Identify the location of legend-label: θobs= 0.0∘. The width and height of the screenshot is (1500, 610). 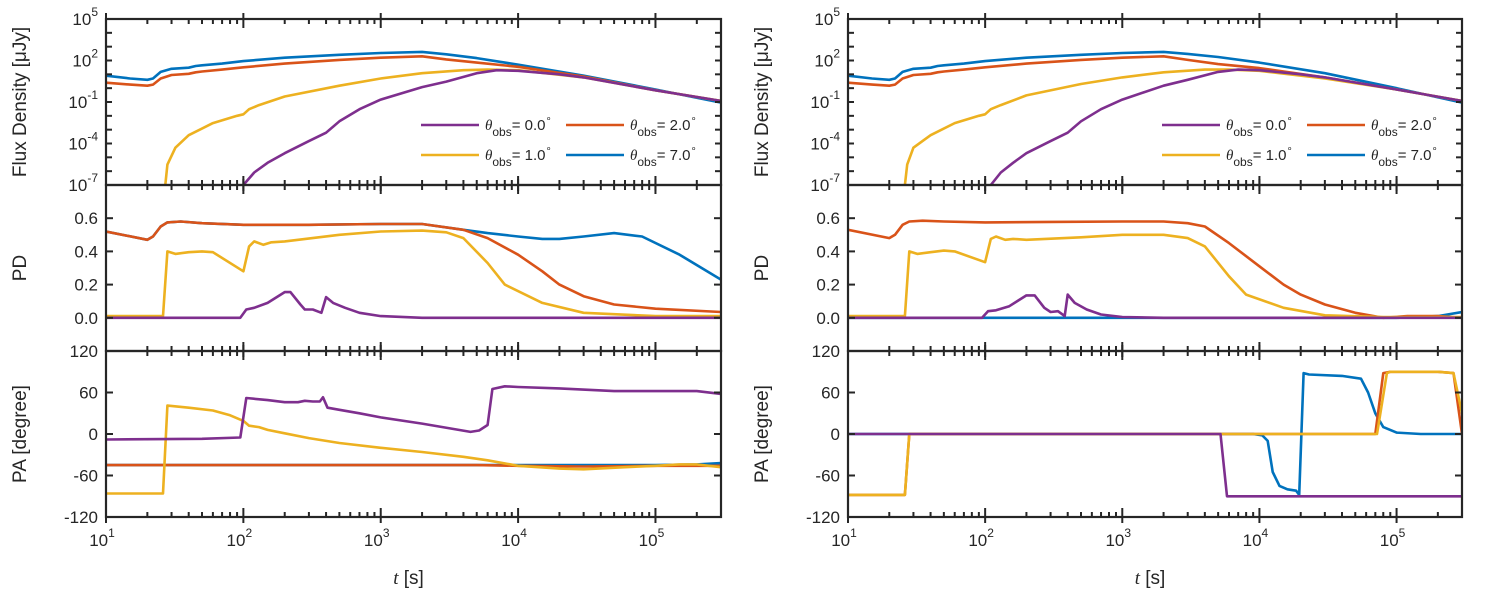
(1259, 126).